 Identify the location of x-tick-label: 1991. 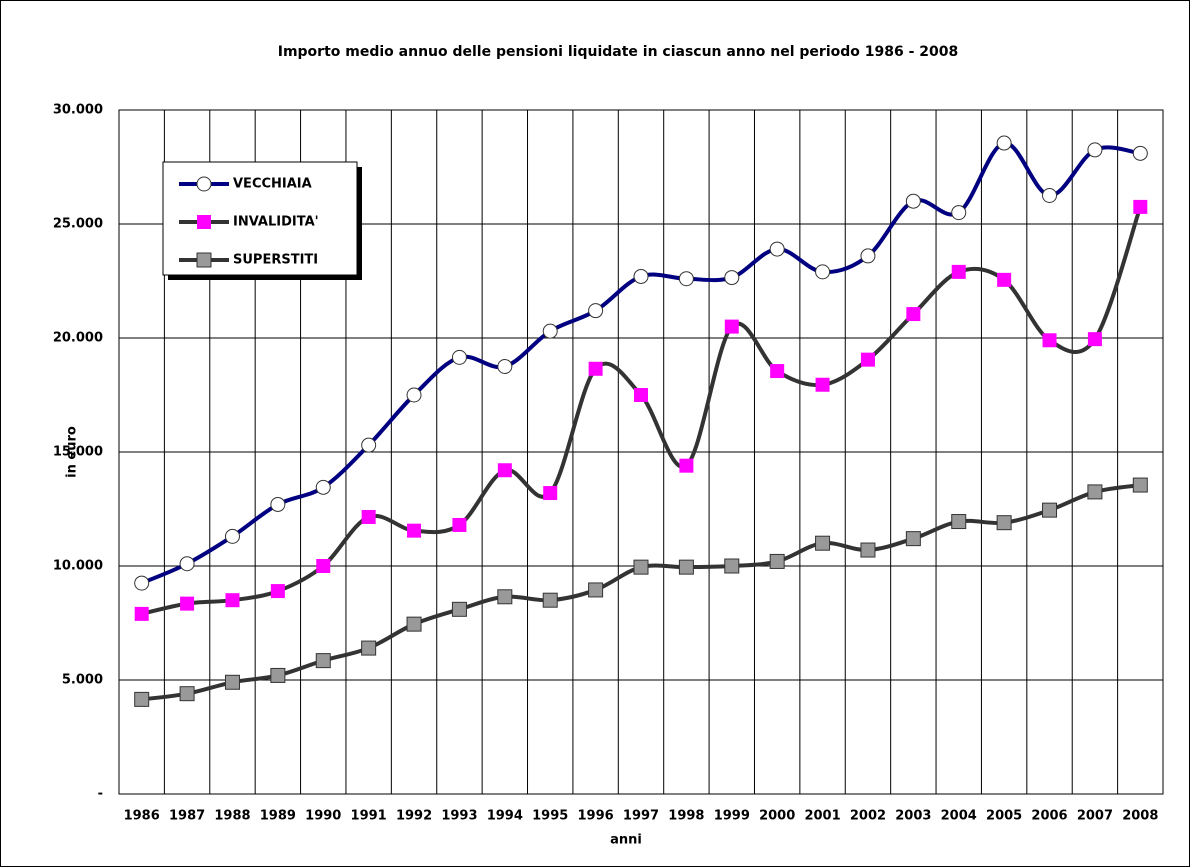
(369, 816).